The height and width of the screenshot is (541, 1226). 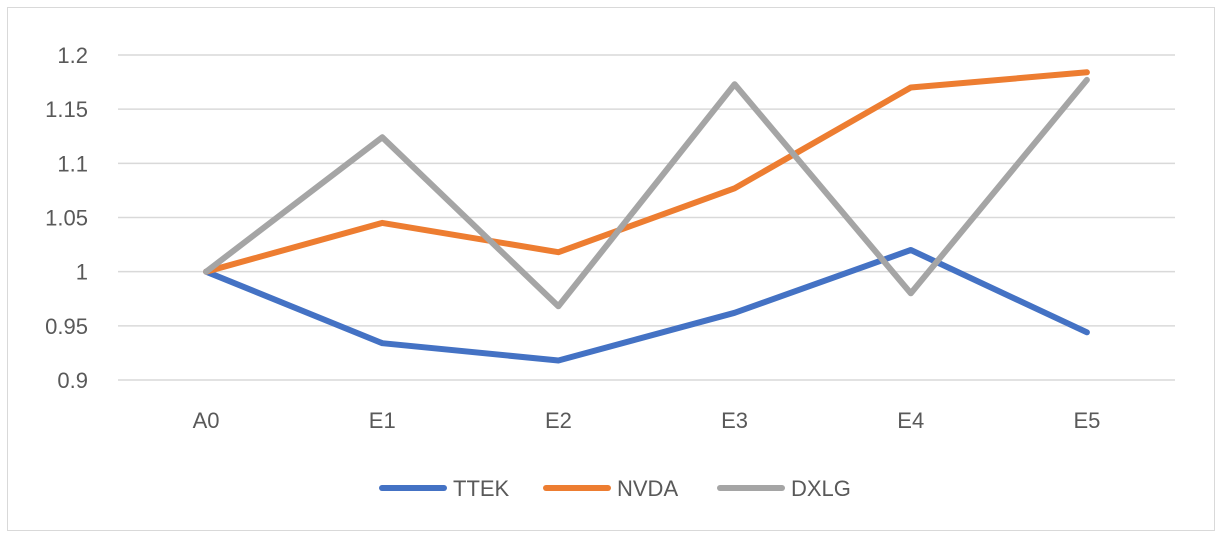 I want to click on y-tick-label: 0.95, so click(x=66, y=326).